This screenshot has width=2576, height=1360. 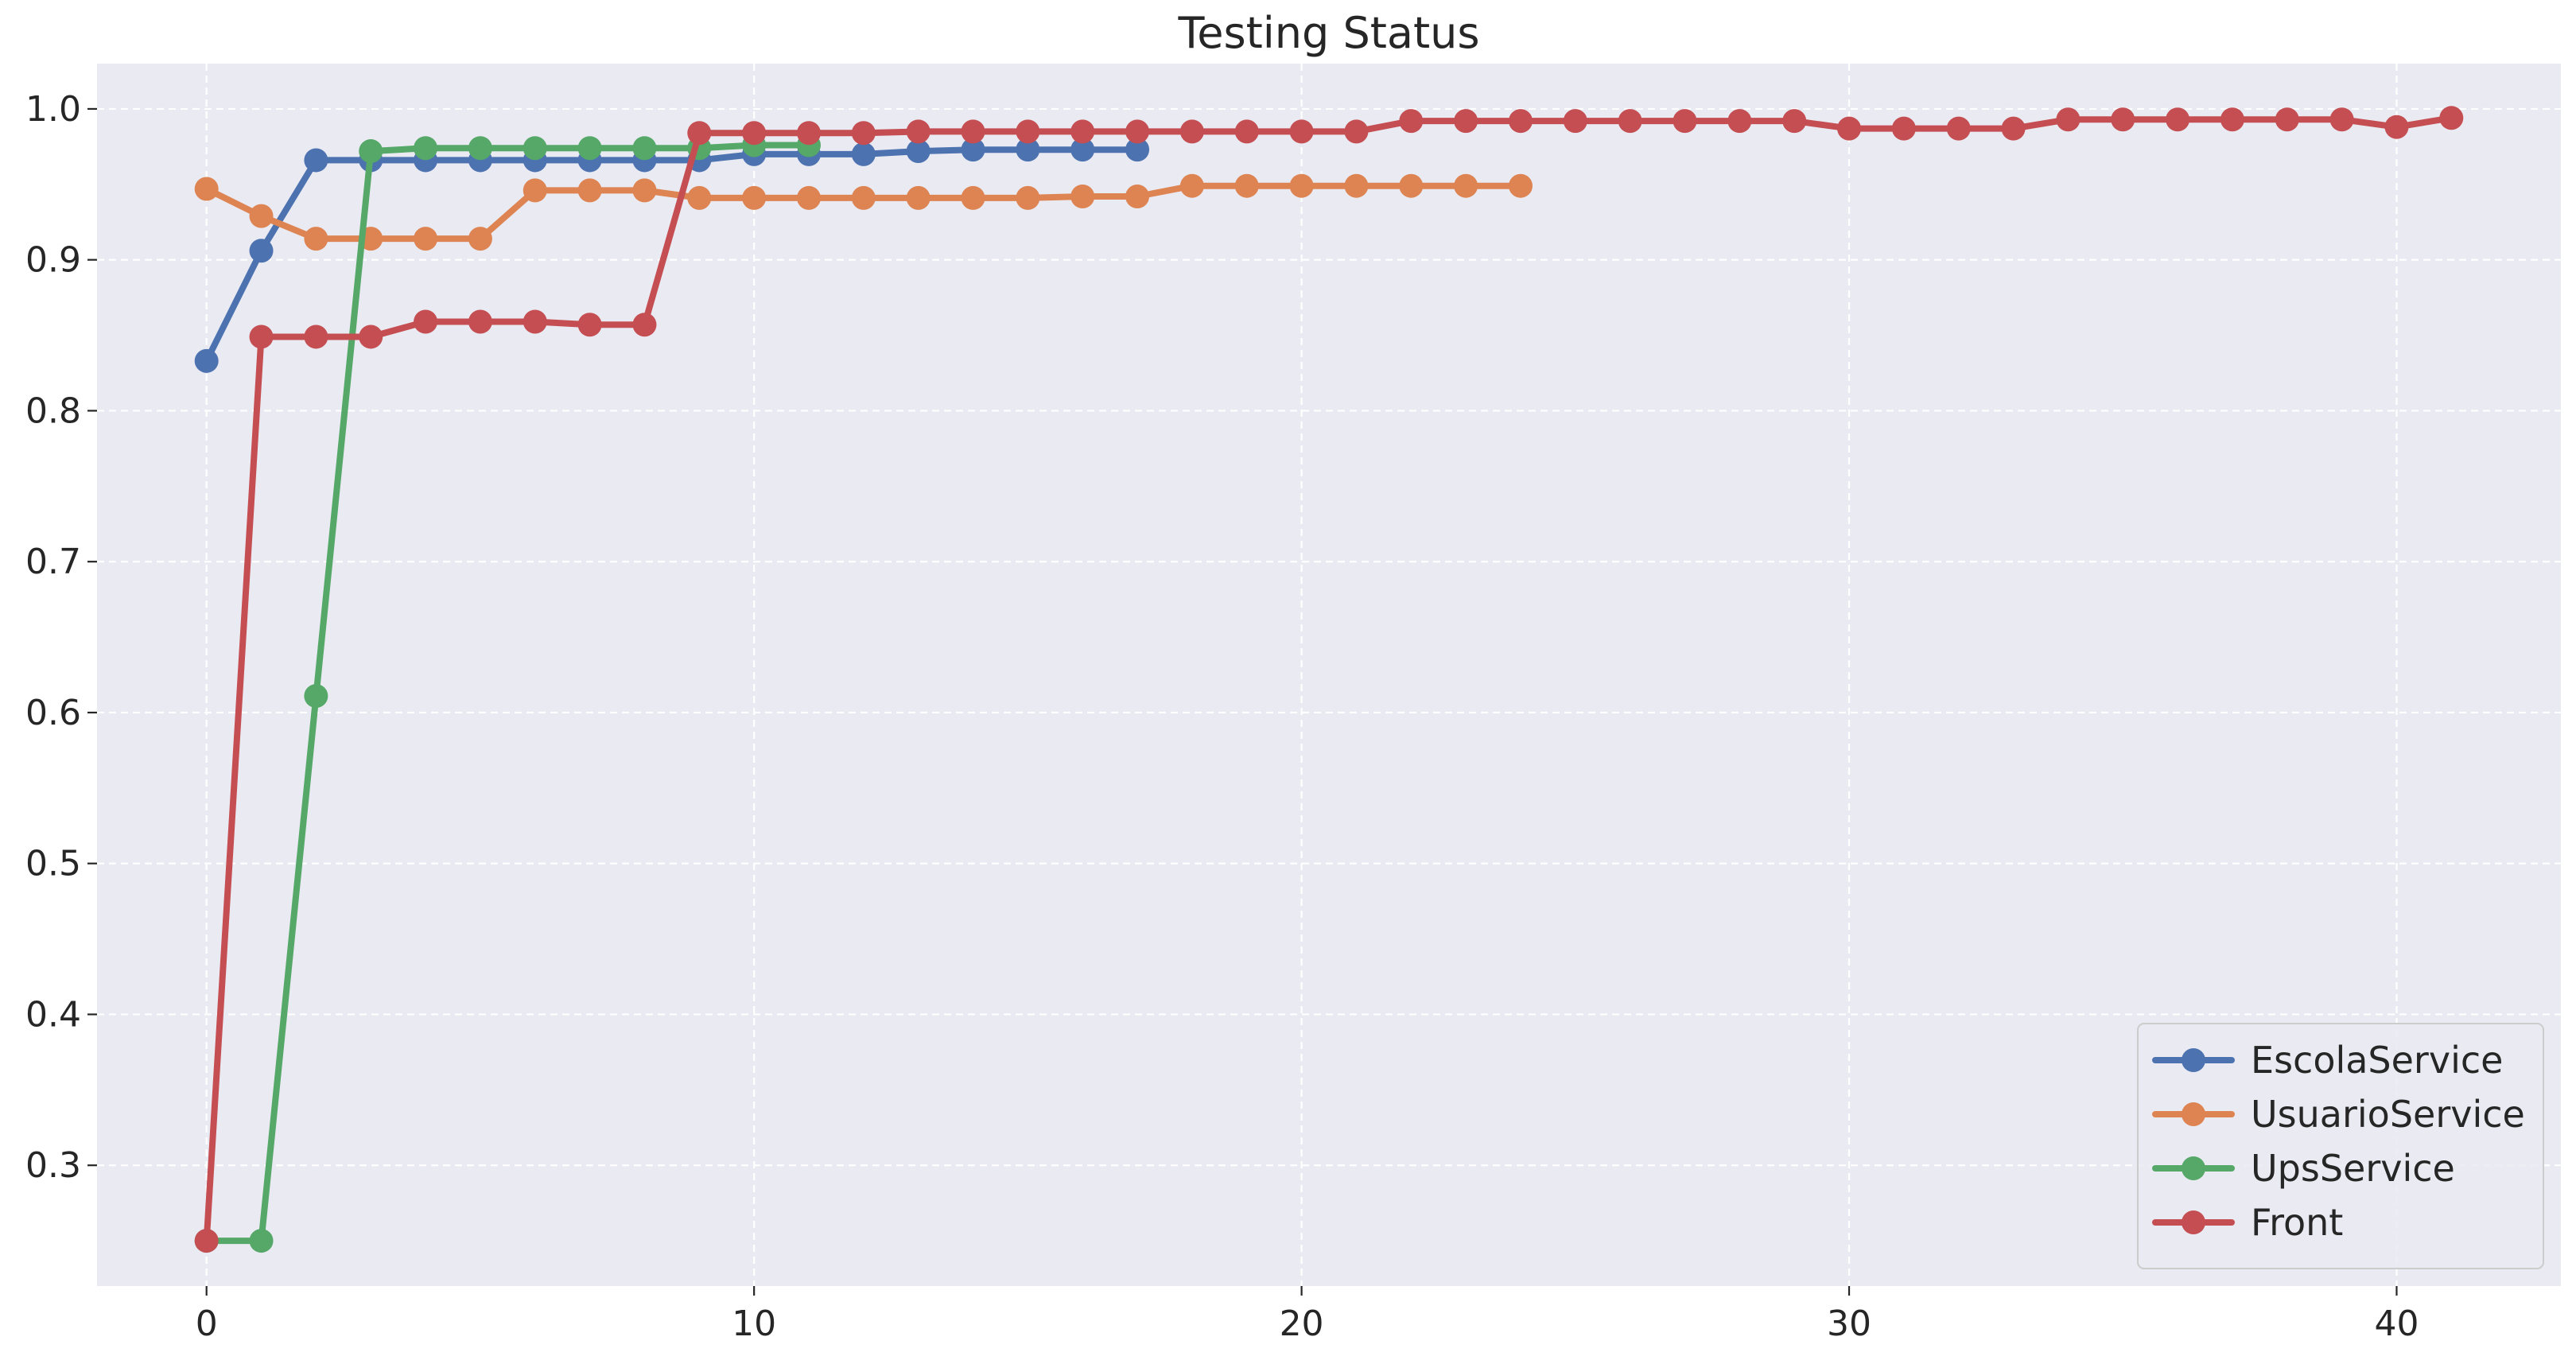 What do you see at coordinates (53, 109) in the screenshot?
I see `y-tick-label: 1.0` at bounding box center [53, 109].